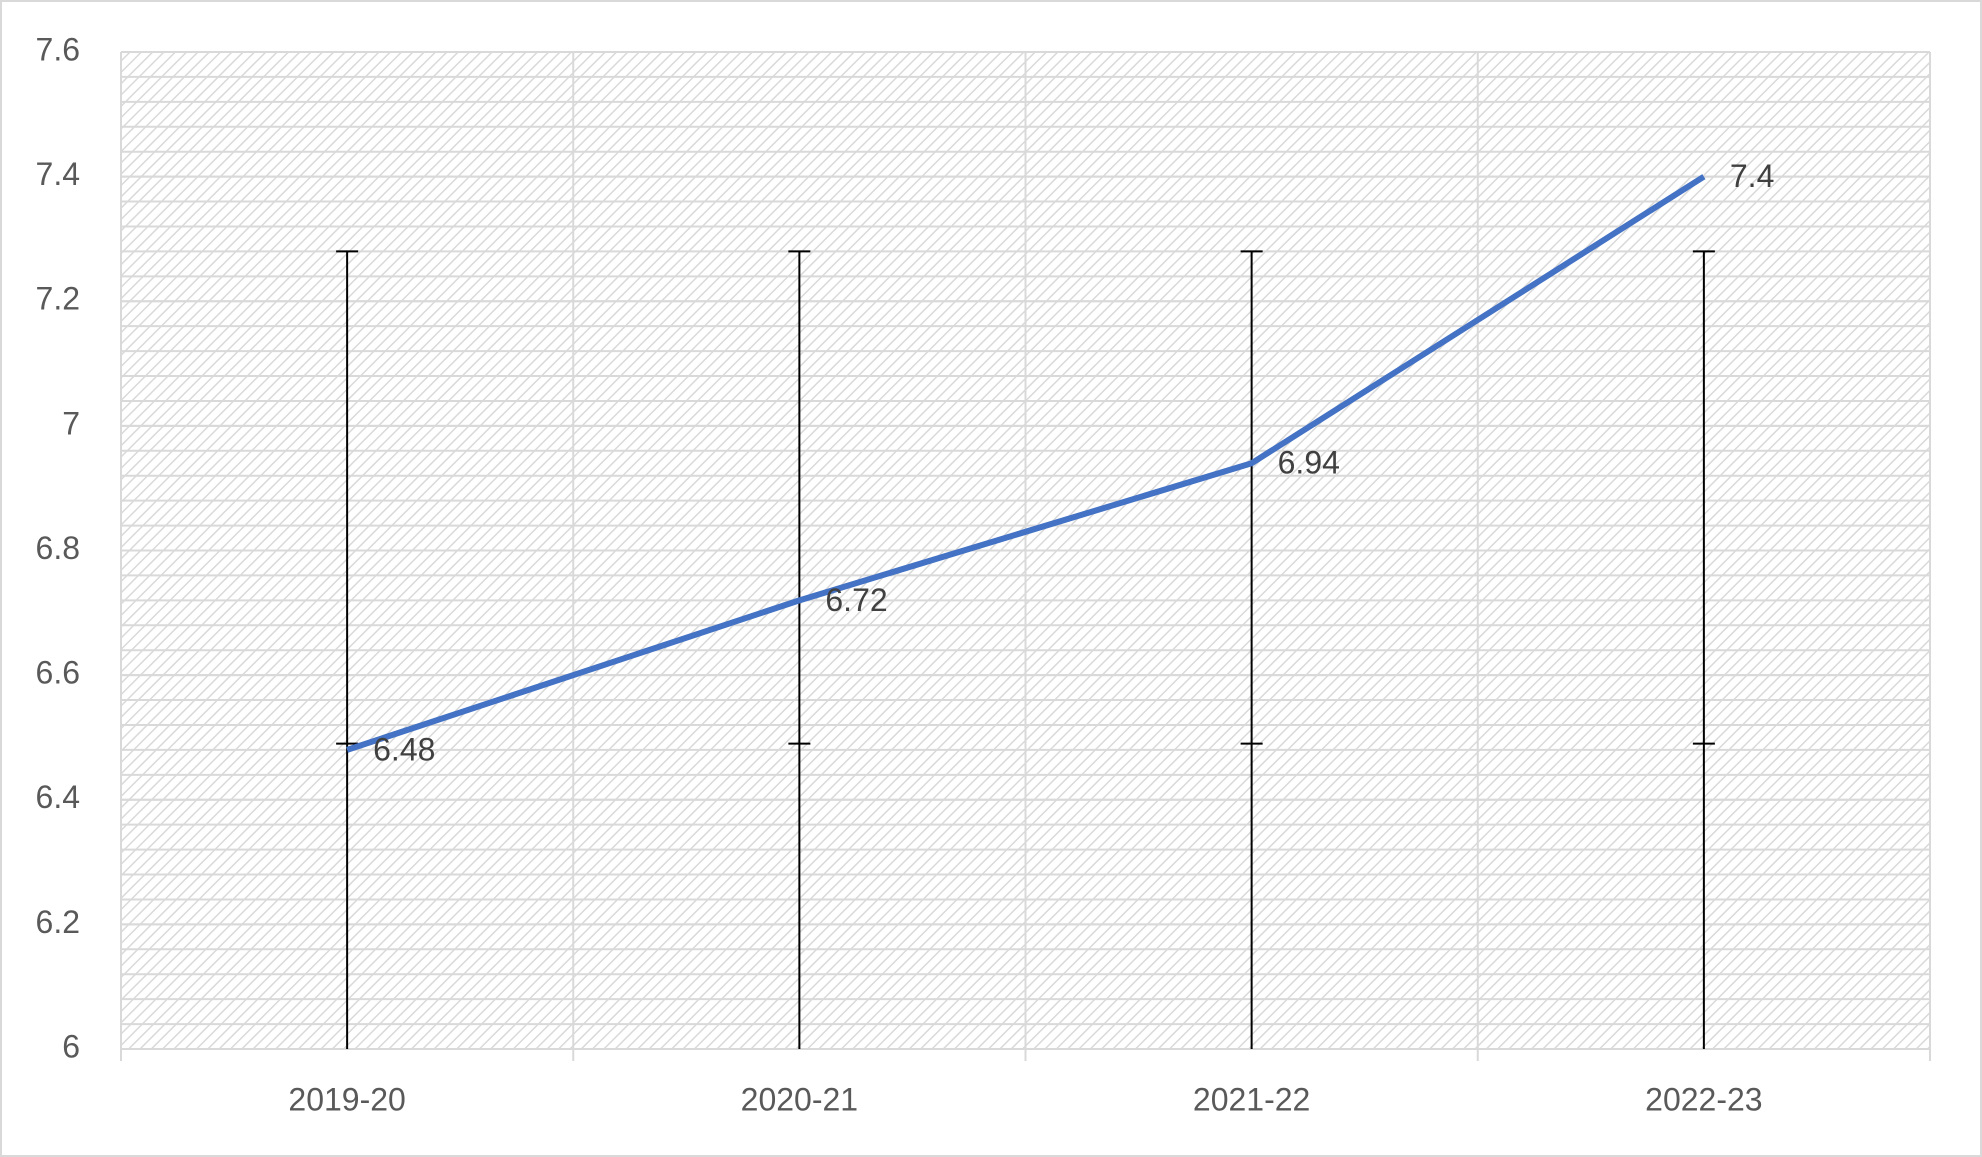 This screenshot has height=1157, width=1982. Describe the element at coordinates (856, 600) in the screenshot. I see `data-label: 6.72` at that location.